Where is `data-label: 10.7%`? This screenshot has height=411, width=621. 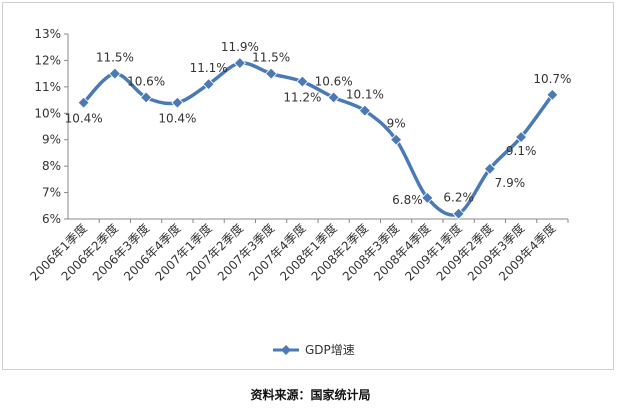
data-label: 10.7% is located at coordinates (552, 79).